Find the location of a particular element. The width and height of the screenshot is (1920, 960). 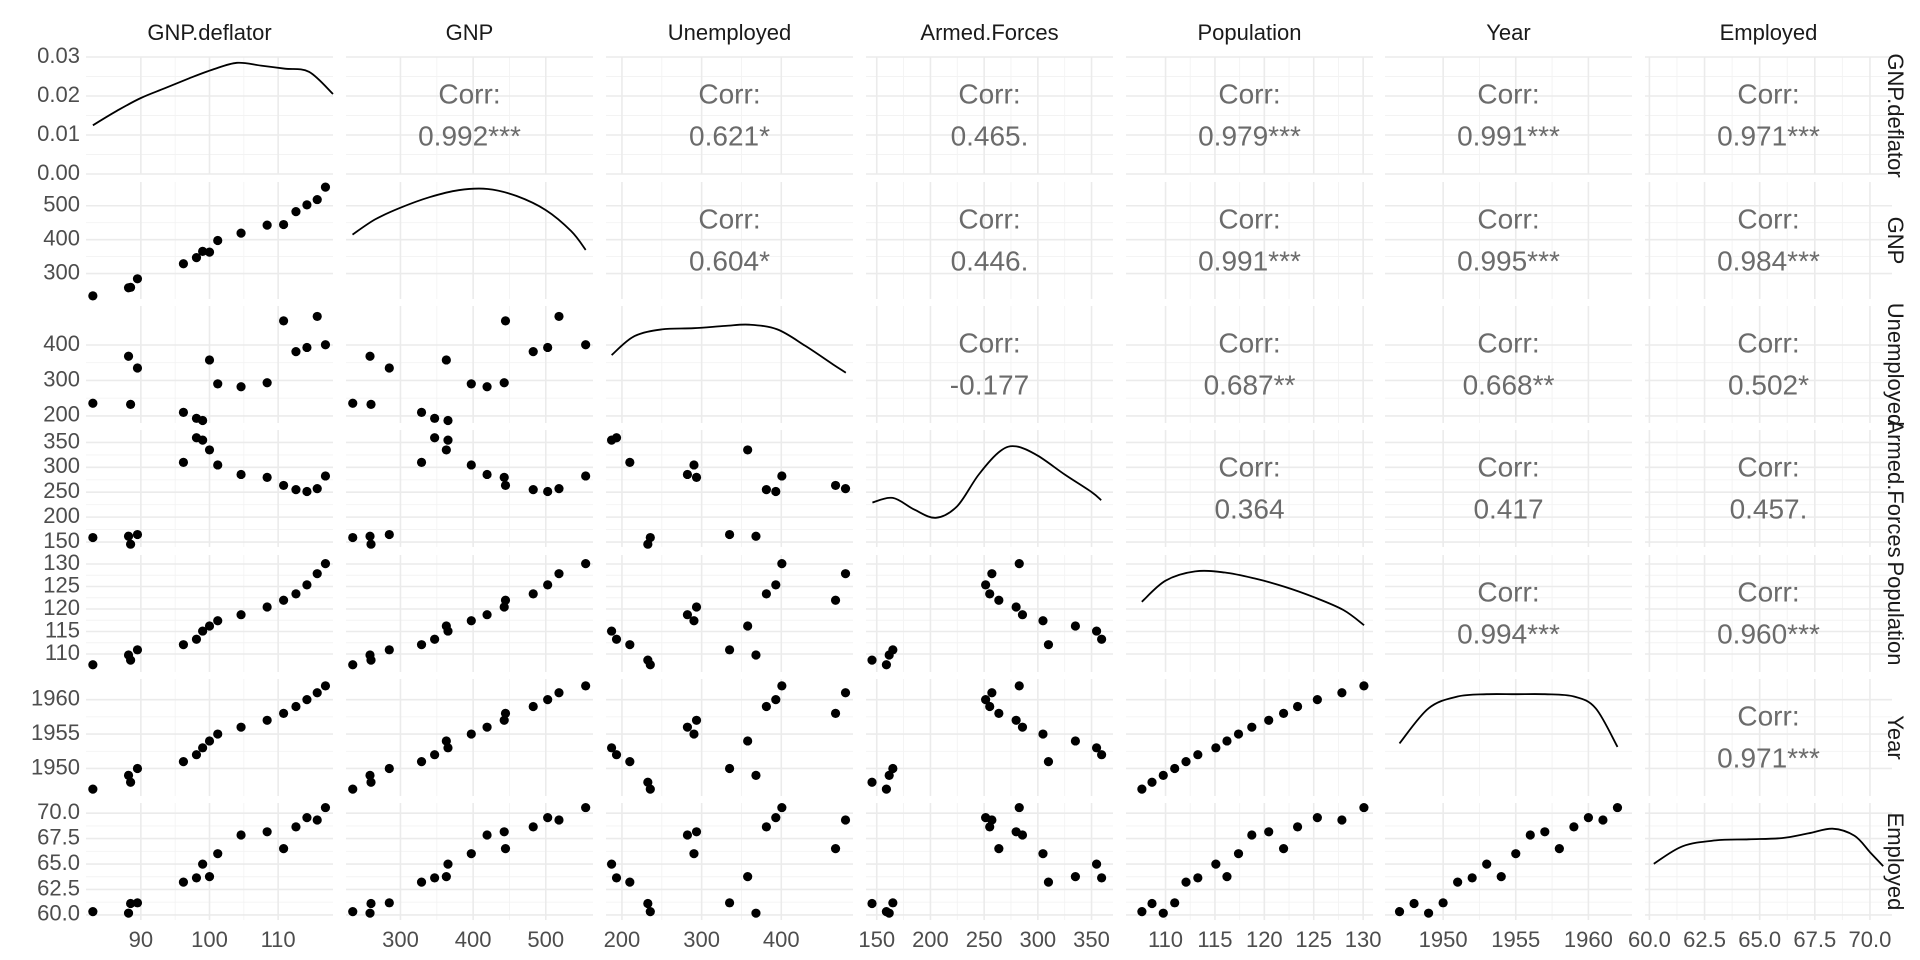

y-tick-label: 67.5 is located at coordinates (58, 836).